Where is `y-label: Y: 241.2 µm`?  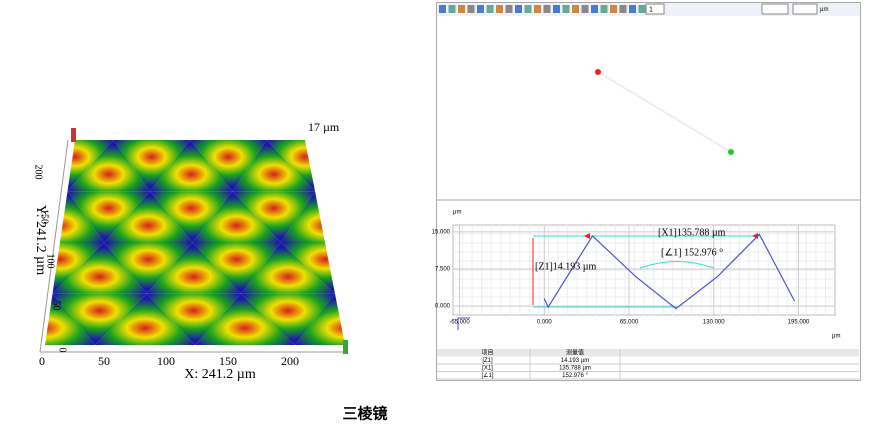 y-label: Y: 241.2 µm is located at coordinates (40, 240).